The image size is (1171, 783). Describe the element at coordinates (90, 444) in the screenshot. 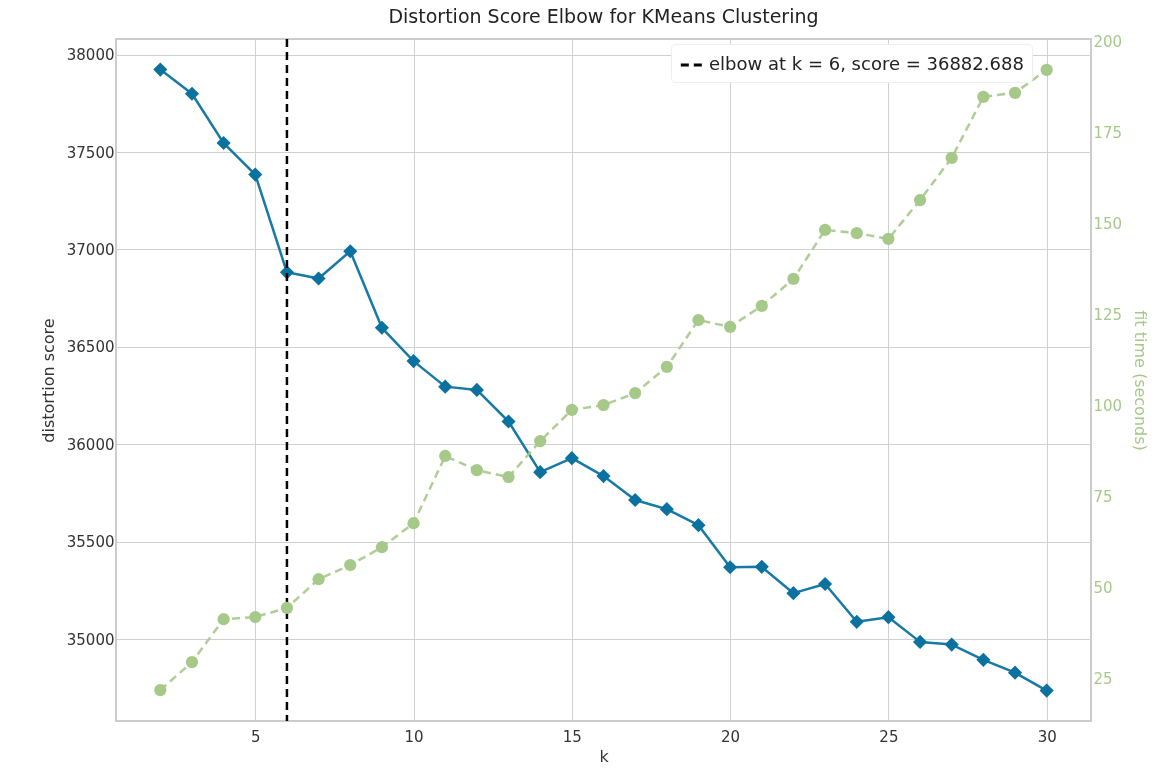

I see `y-tick-label: 36000` at that location.